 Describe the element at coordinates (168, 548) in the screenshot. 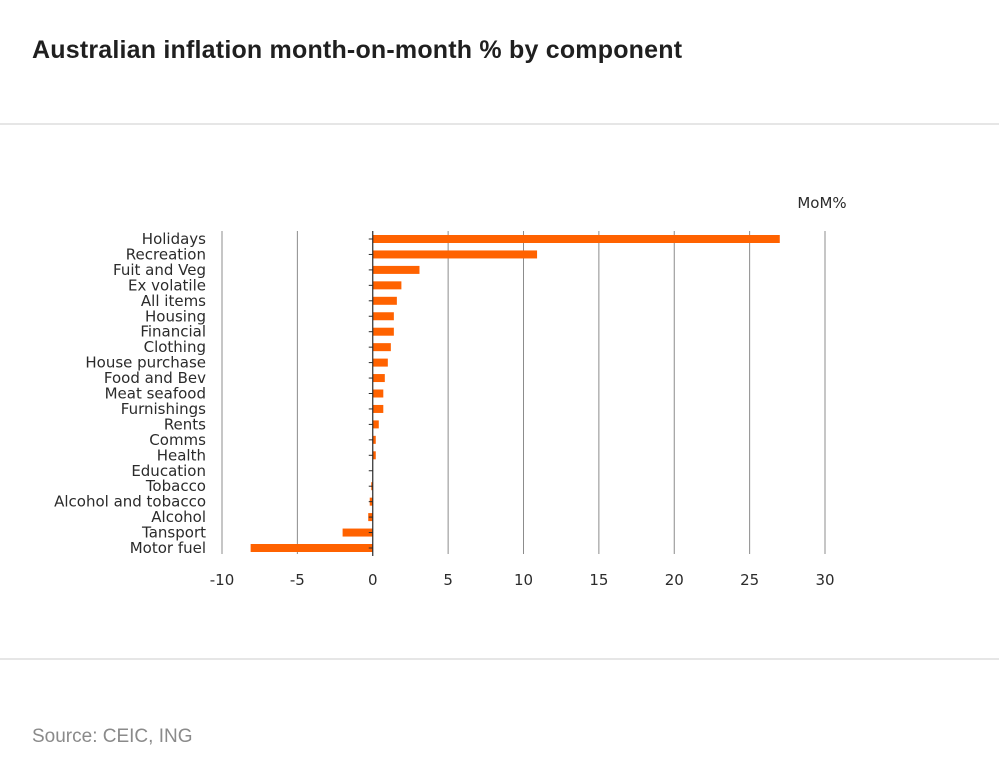

I see `category-label: Motor fuel` at that location.